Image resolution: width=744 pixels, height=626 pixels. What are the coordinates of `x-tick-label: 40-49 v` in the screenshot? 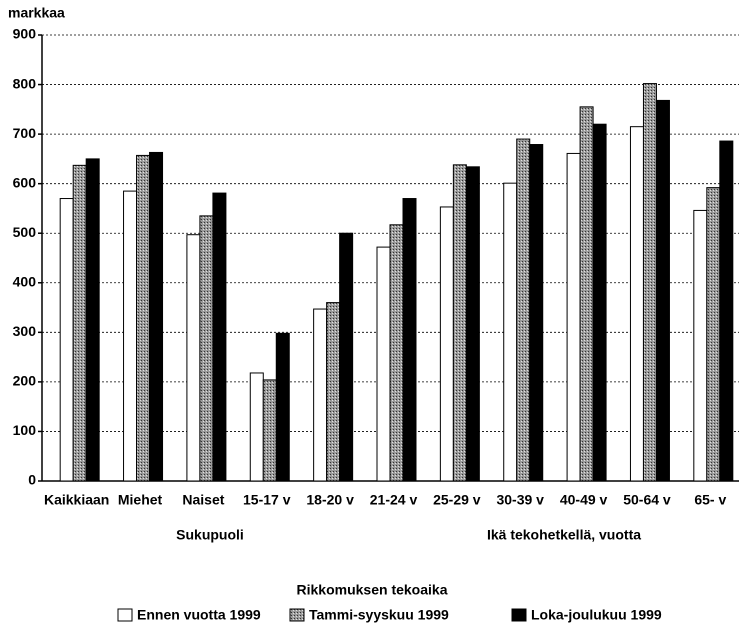 It's located at (584, 500).